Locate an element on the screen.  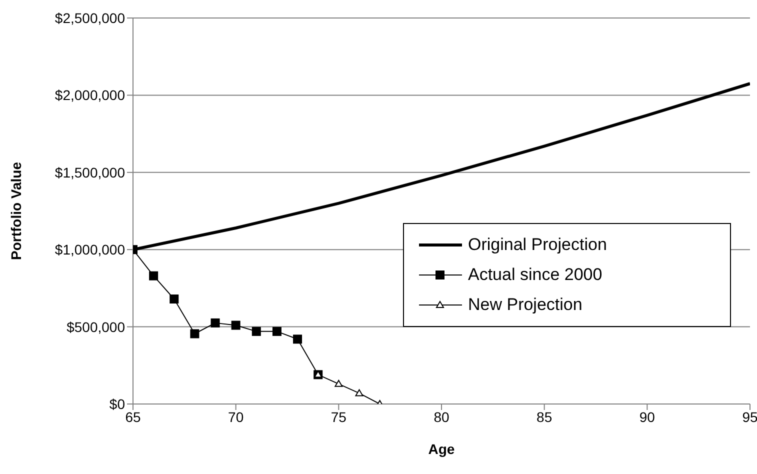
x-tick-label: 80 is located at coordinates (442, 416).